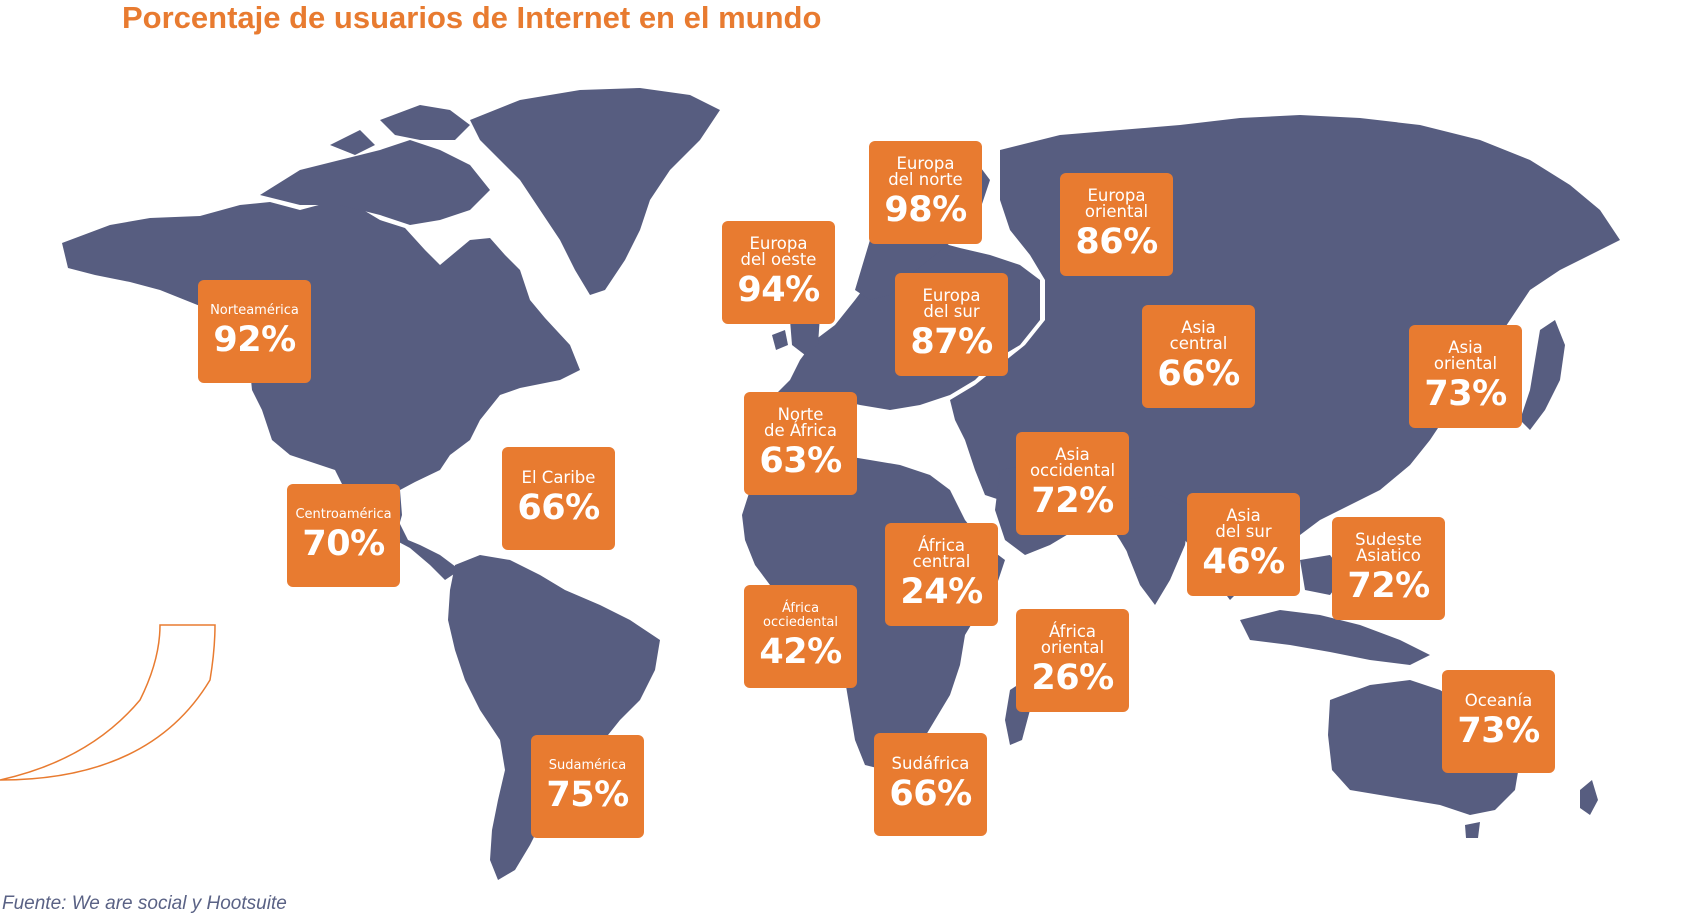  Describe the element at coordinates (1243, 523) in the screenshot. I see `region-name: Asia del sur` at that location.